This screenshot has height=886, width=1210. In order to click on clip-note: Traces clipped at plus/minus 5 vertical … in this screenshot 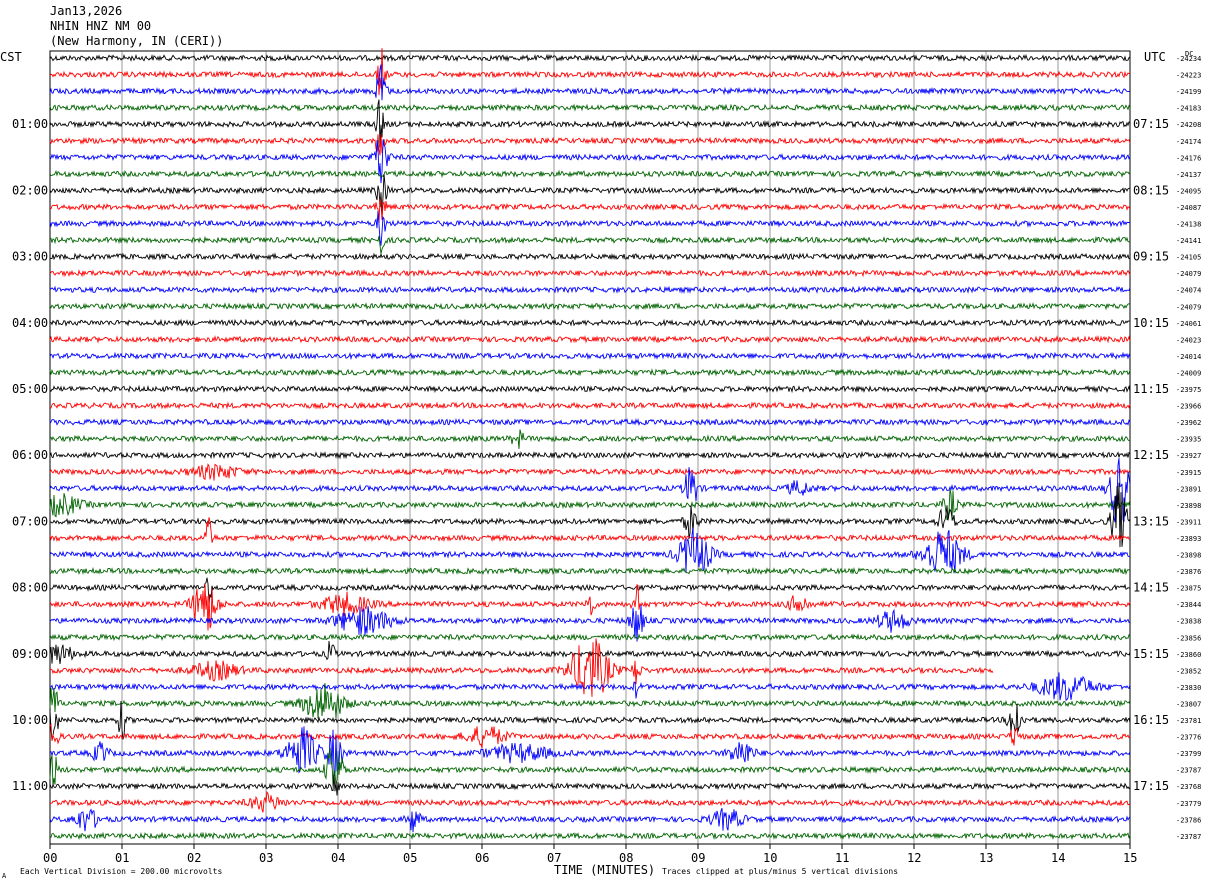, I will do `click(780, 871)`.